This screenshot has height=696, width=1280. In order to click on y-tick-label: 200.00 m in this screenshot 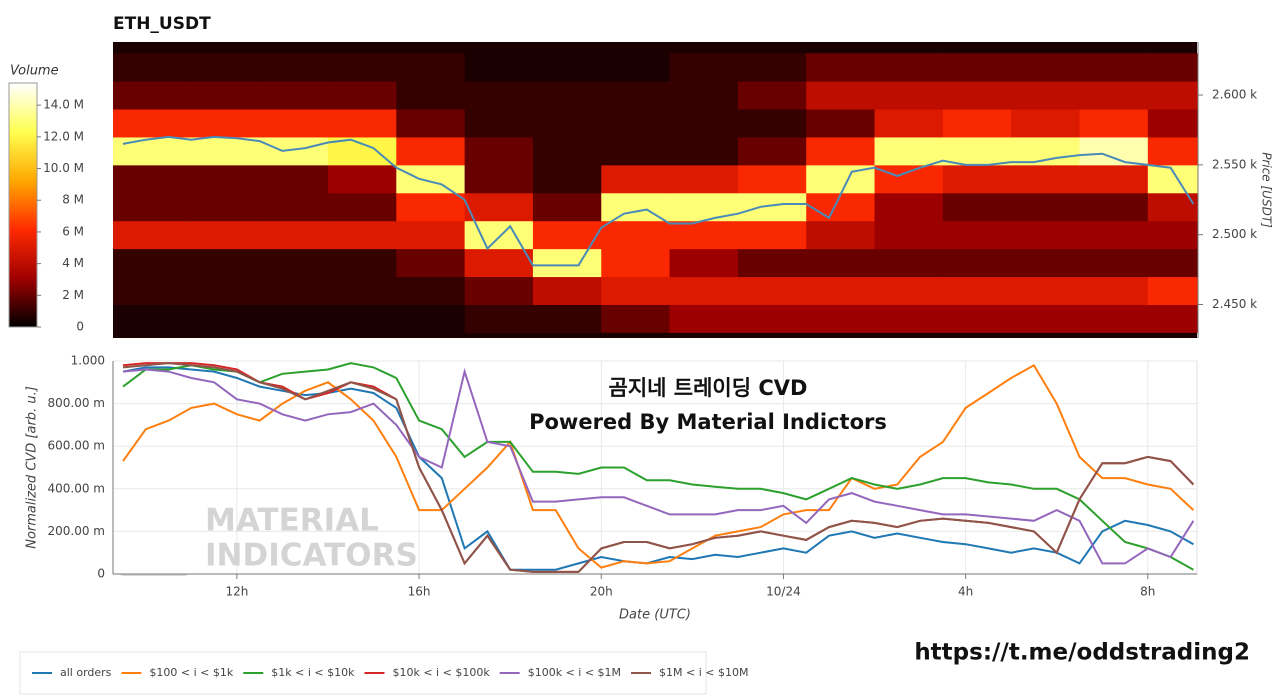, I will do `click(77, 531)`.